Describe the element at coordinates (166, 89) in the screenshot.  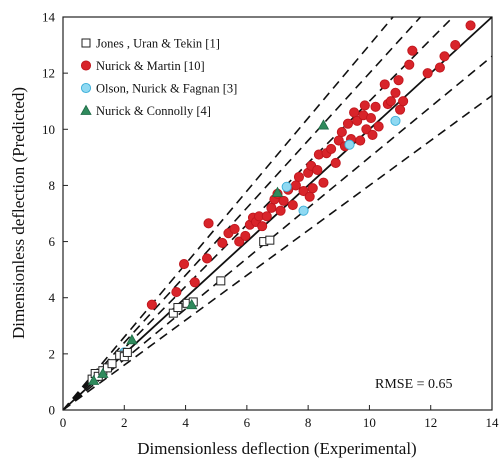
I see `legend-label: Olson, Nurick & Fagnan [3]` at that location.